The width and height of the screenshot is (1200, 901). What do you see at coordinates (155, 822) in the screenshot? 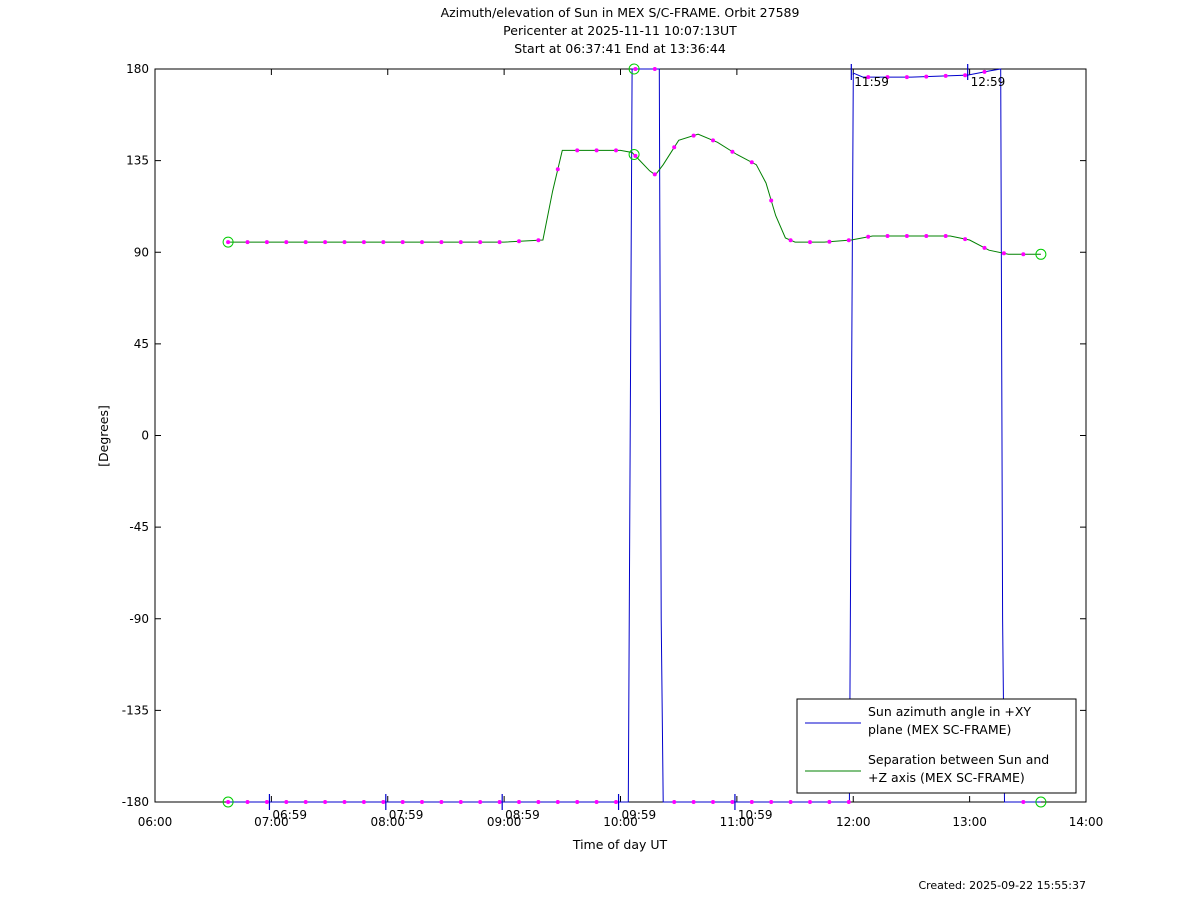
I see `x-tick-label: 06:00` at bounding box center [155, 822].